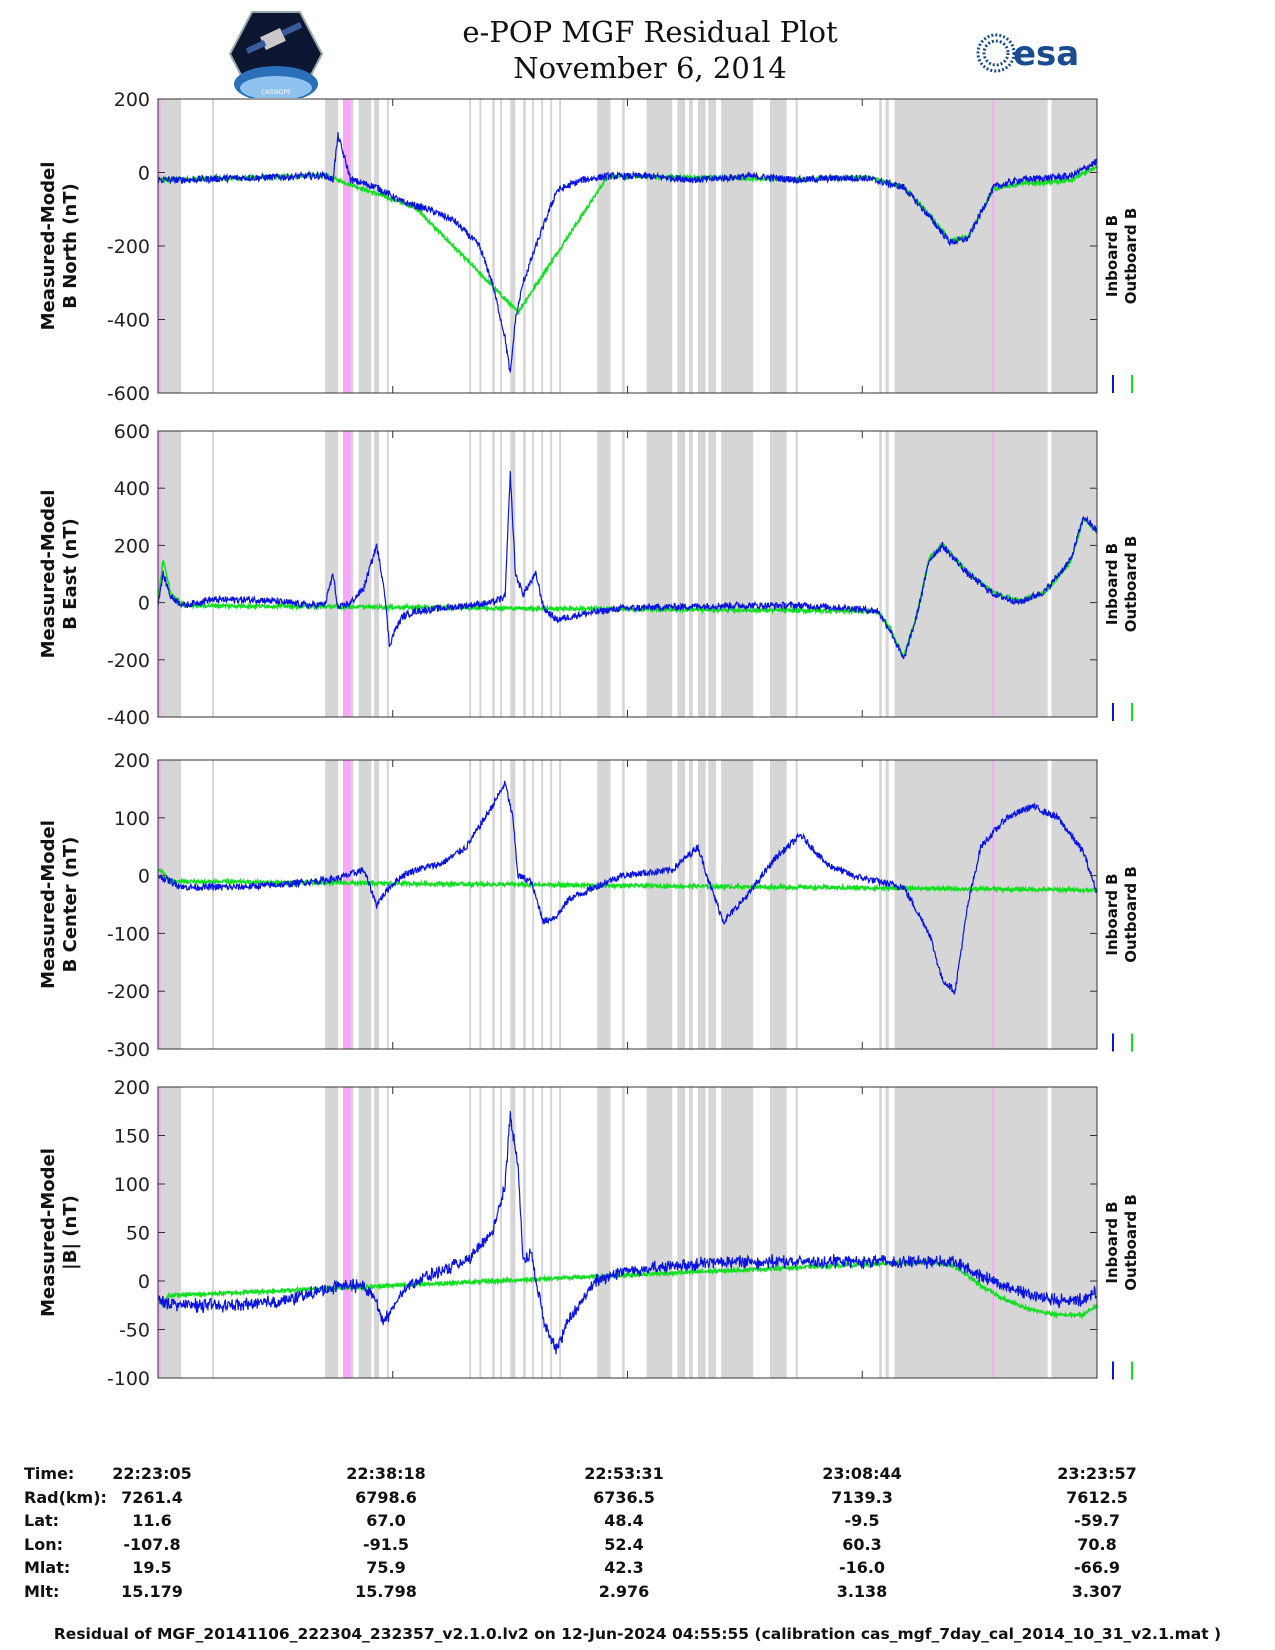 This screenshot has width=1275, height=1650. Describe the element at coordinates (59, 246) in the screenshot. I see `y-axis-label: Measured-ModelB North (nT)` at that location.